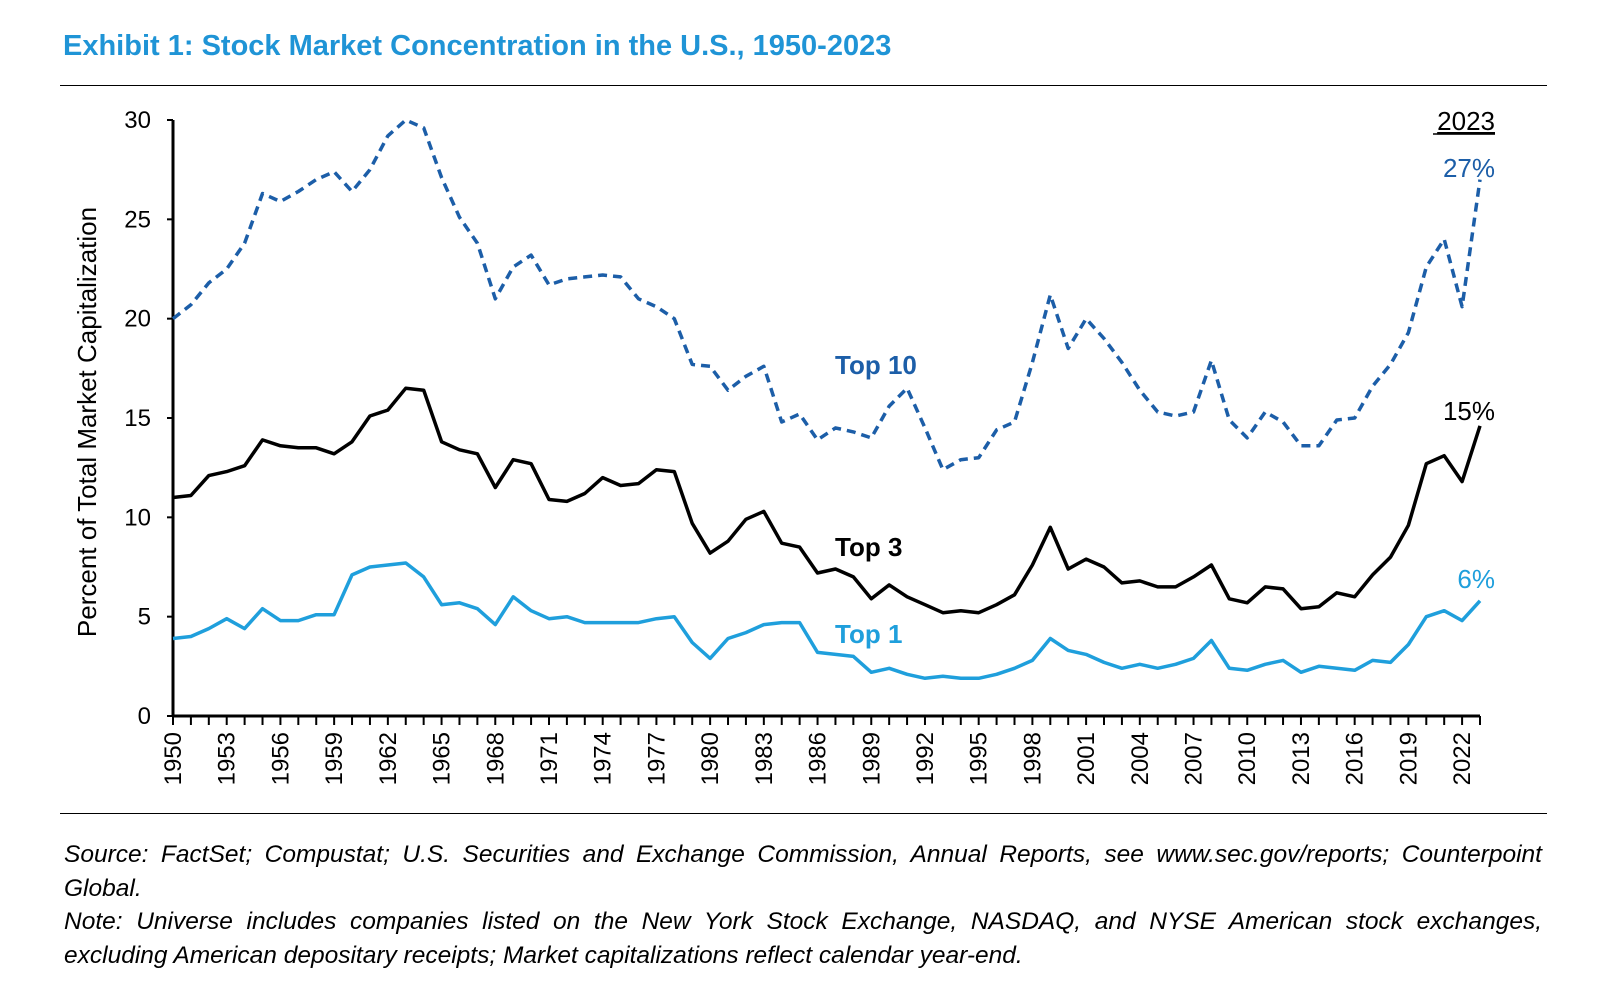 This screenshot has width=1600, height=985. What do you see at coordinates (827, 621) in the screenshot?
I see `series-line-top1` at bounding box center [827, 621].